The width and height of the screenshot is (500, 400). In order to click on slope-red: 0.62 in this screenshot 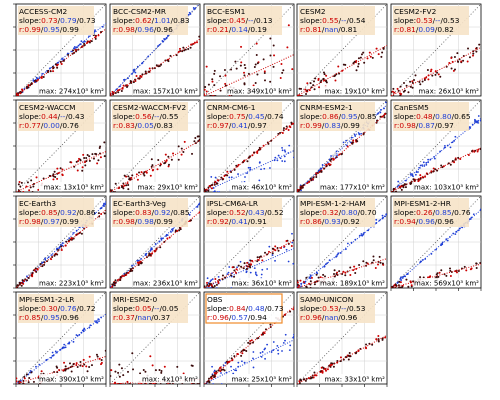, I will do `click(143, 20)`.